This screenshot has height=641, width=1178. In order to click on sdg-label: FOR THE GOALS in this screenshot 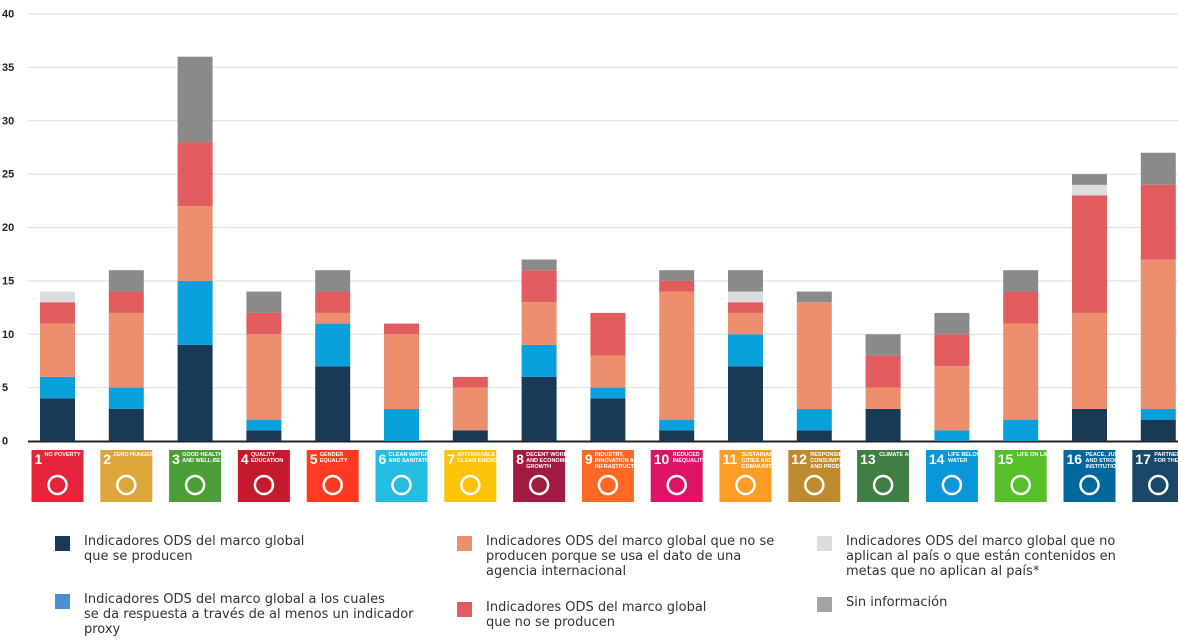, I will do `click(1166, 461)`.